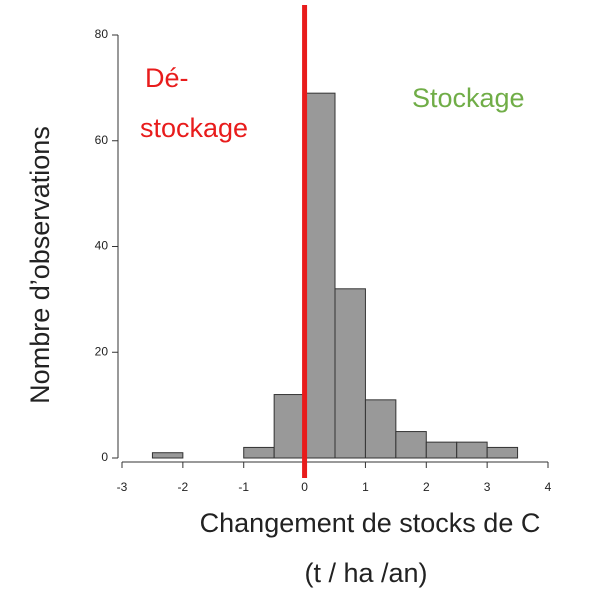  What do you see at coordinates (167, 78) in the screenshot?
I see `annotation: Dé-` at bounding box center [167, 78].